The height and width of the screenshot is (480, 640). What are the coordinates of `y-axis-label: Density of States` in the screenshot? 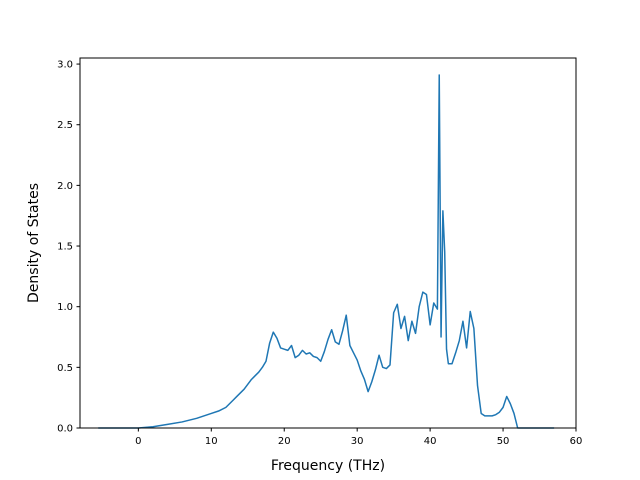 It's located at (34, 243).